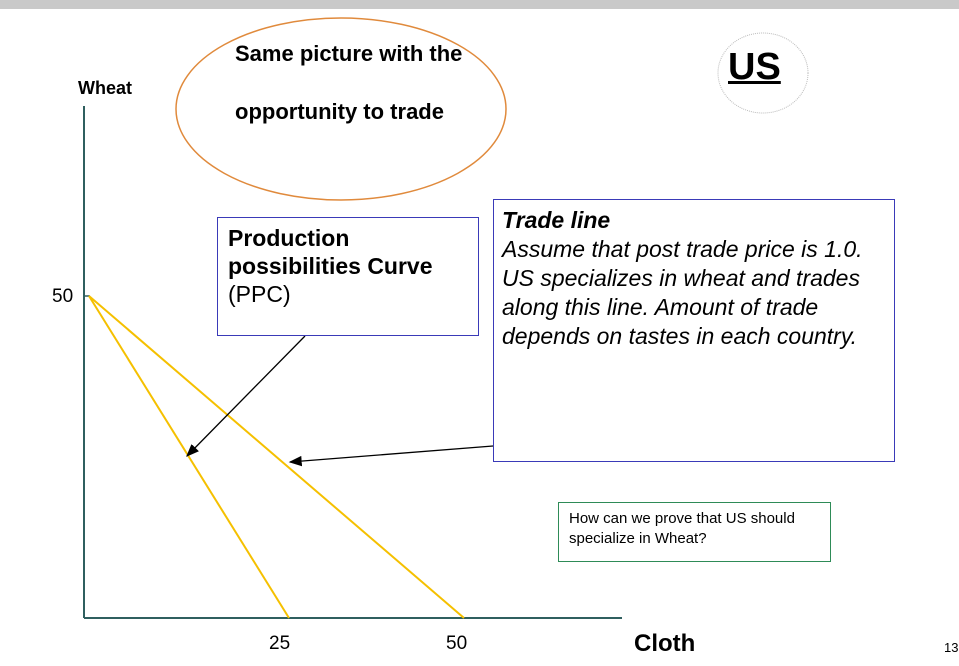 The width and height of the screenshot is (959, 666). What do you see at coordinates (105, 88) in the screenshot?
I see `y-axis-label: Wheat` at bounding box center [105, 88].